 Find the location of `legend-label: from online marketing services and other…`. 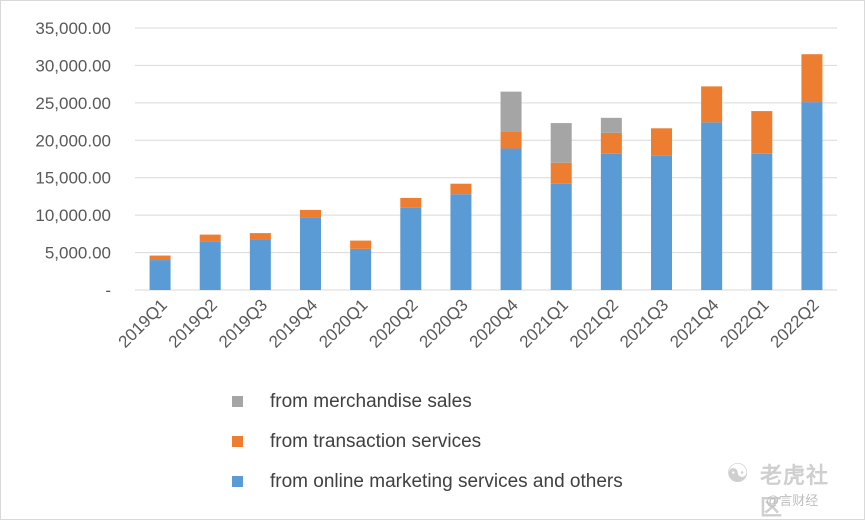

legend-label: from online marketing services and other… is located at coordinates (446, 481).